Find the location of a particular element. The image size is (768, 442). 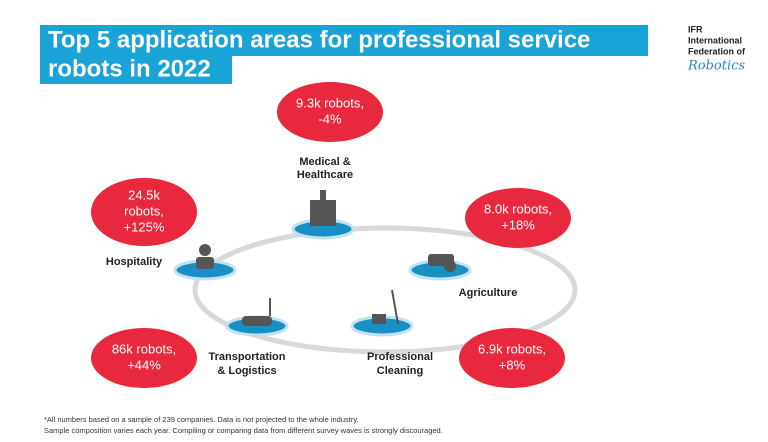

icons is located at coordinates (326, 258).